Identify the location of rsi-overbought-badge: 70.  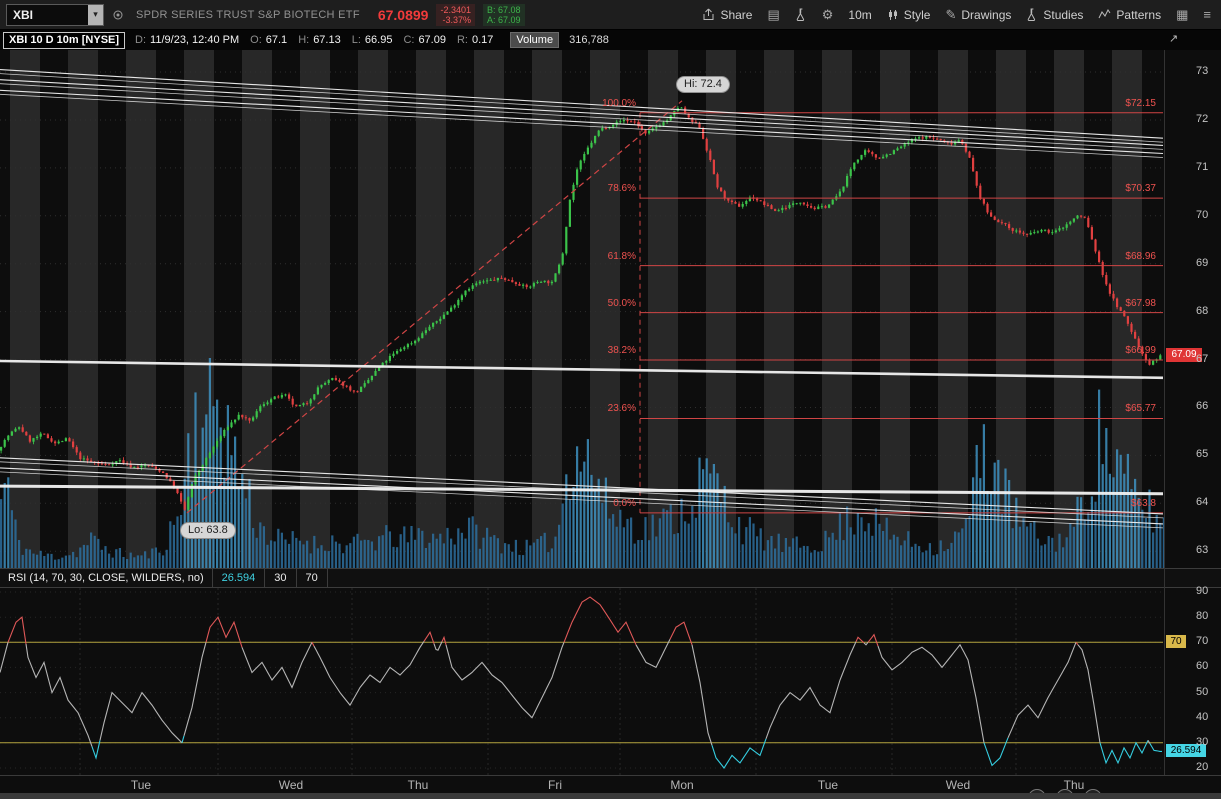
(1176, 642).